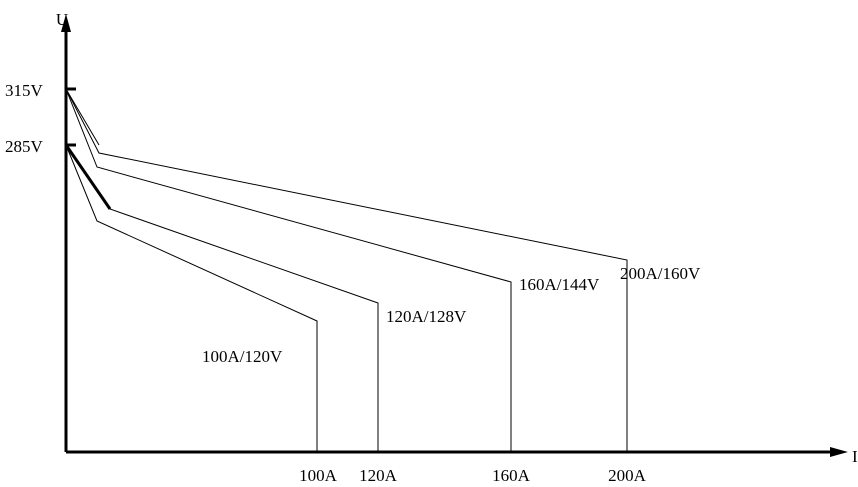 This screenshot has height=487, width=858. I want to click on x-tick-label-200a: 200A, so click(627, 475).